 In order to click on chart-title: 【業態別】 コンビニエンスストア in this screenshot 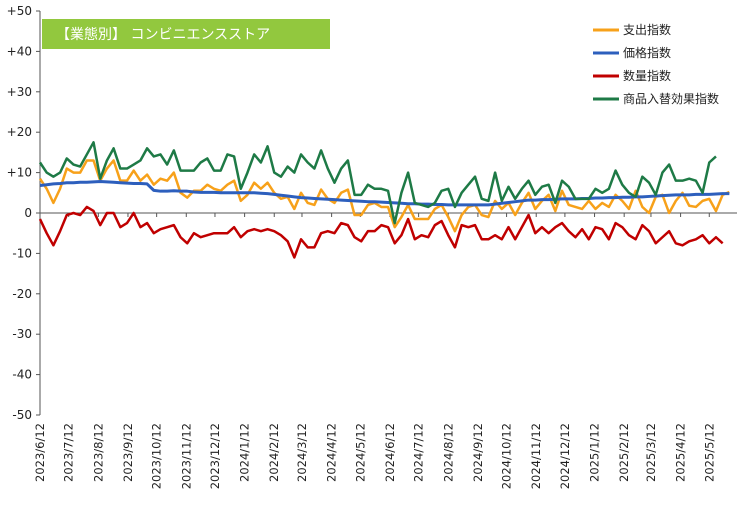, I will do `click(163, 35)`.